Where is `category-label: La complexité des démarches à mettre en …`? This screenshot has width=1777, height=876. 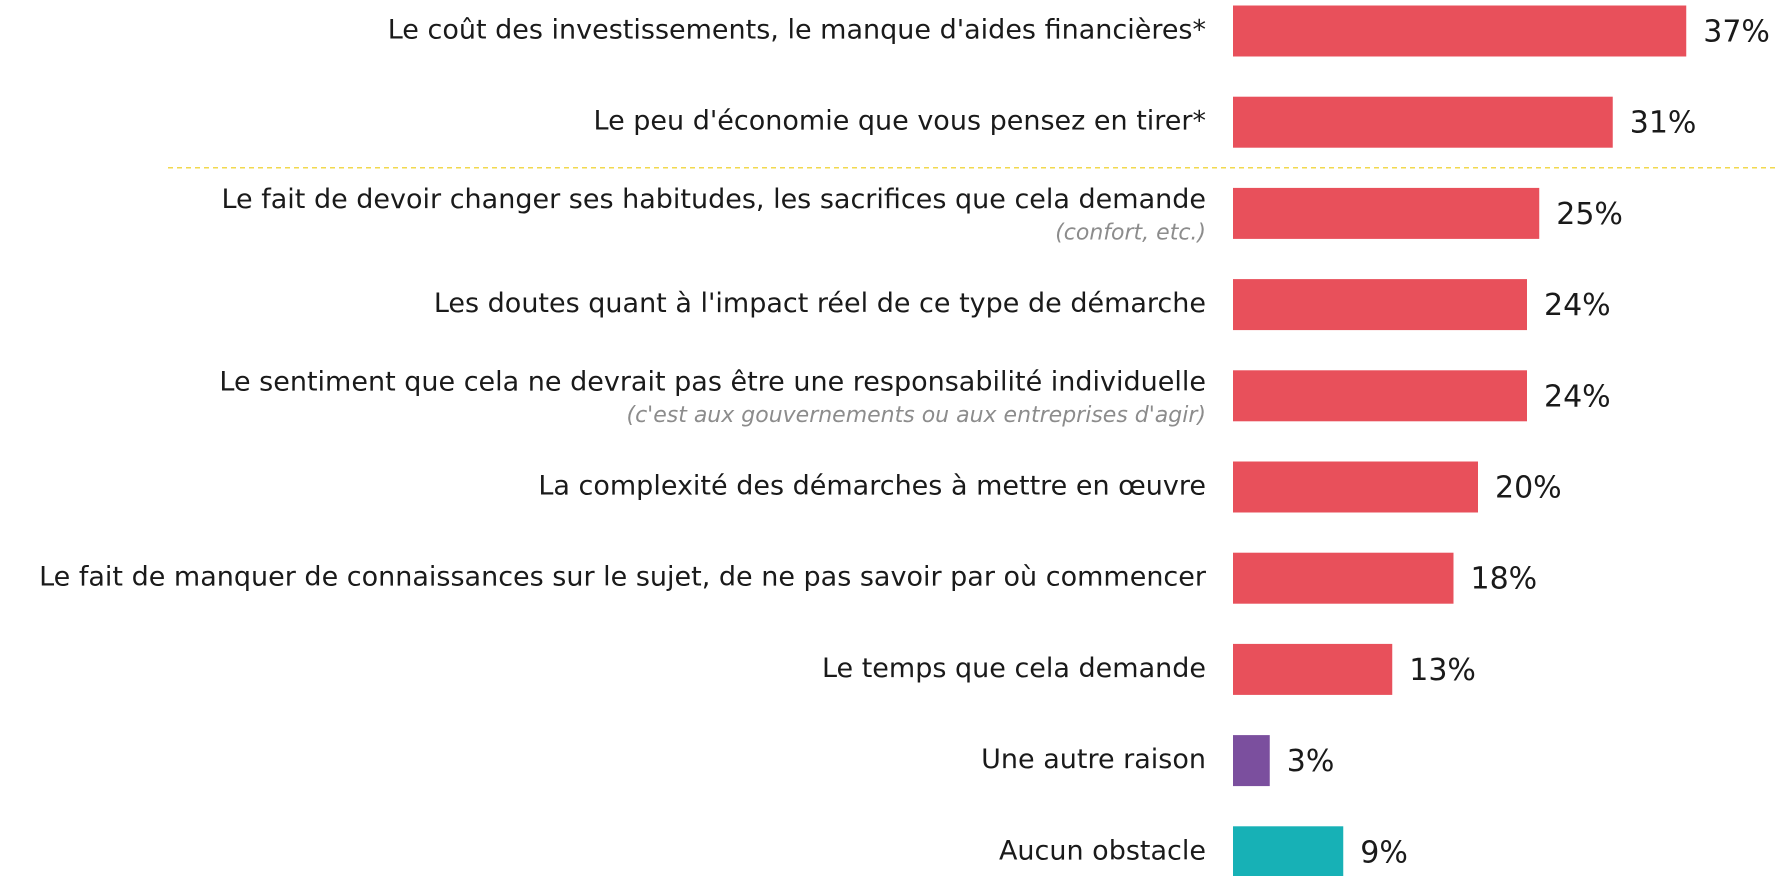
category-label: La complexité des démarches à mettre en … is located at coordinates (872, 486).